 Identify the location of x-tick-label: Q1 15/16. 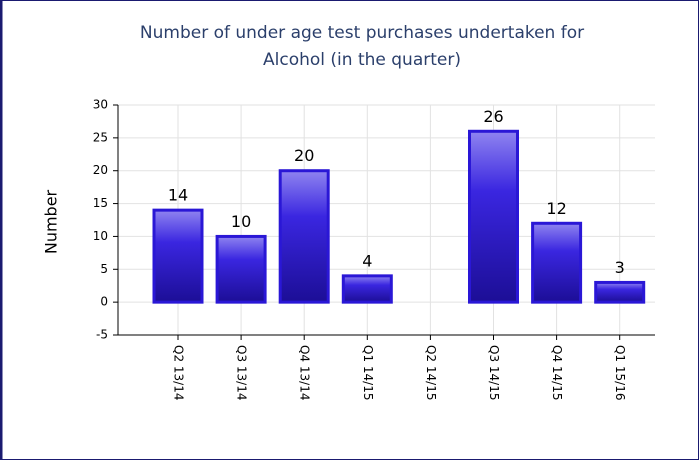
(620, 372).